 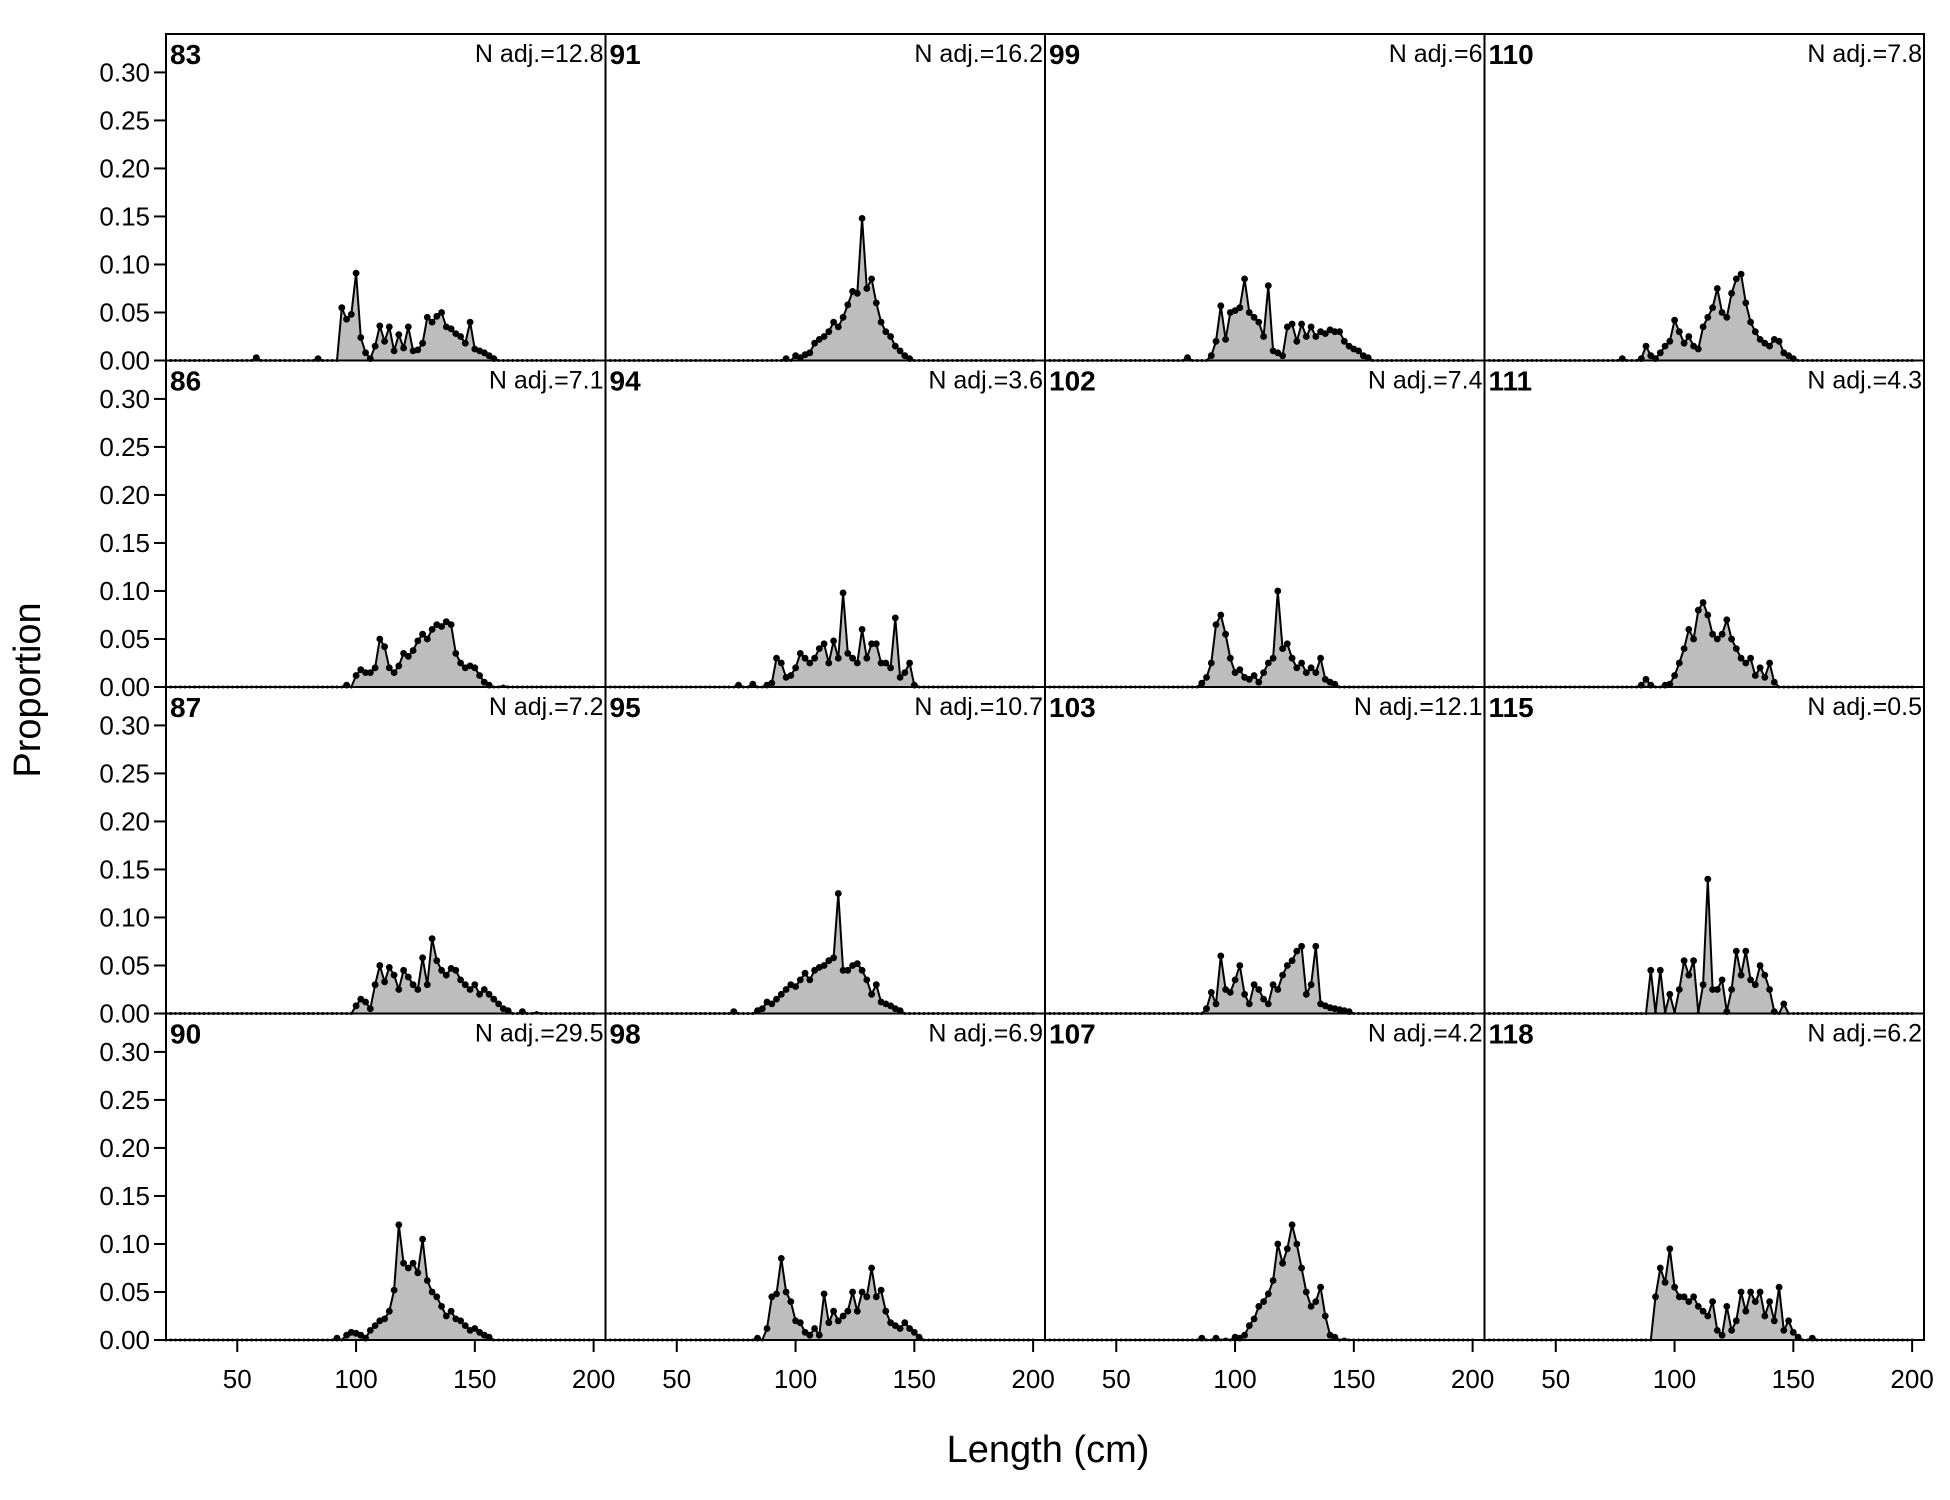 I want to click on panel-n-adj-label: N adj.=7.8, so click(x=1864, y=54).